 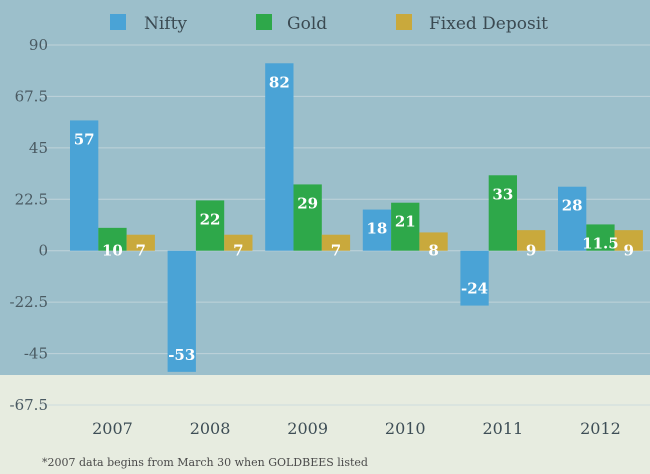 I want to click on legend-item-nifty: Nifty, so click(x=148, y=24).